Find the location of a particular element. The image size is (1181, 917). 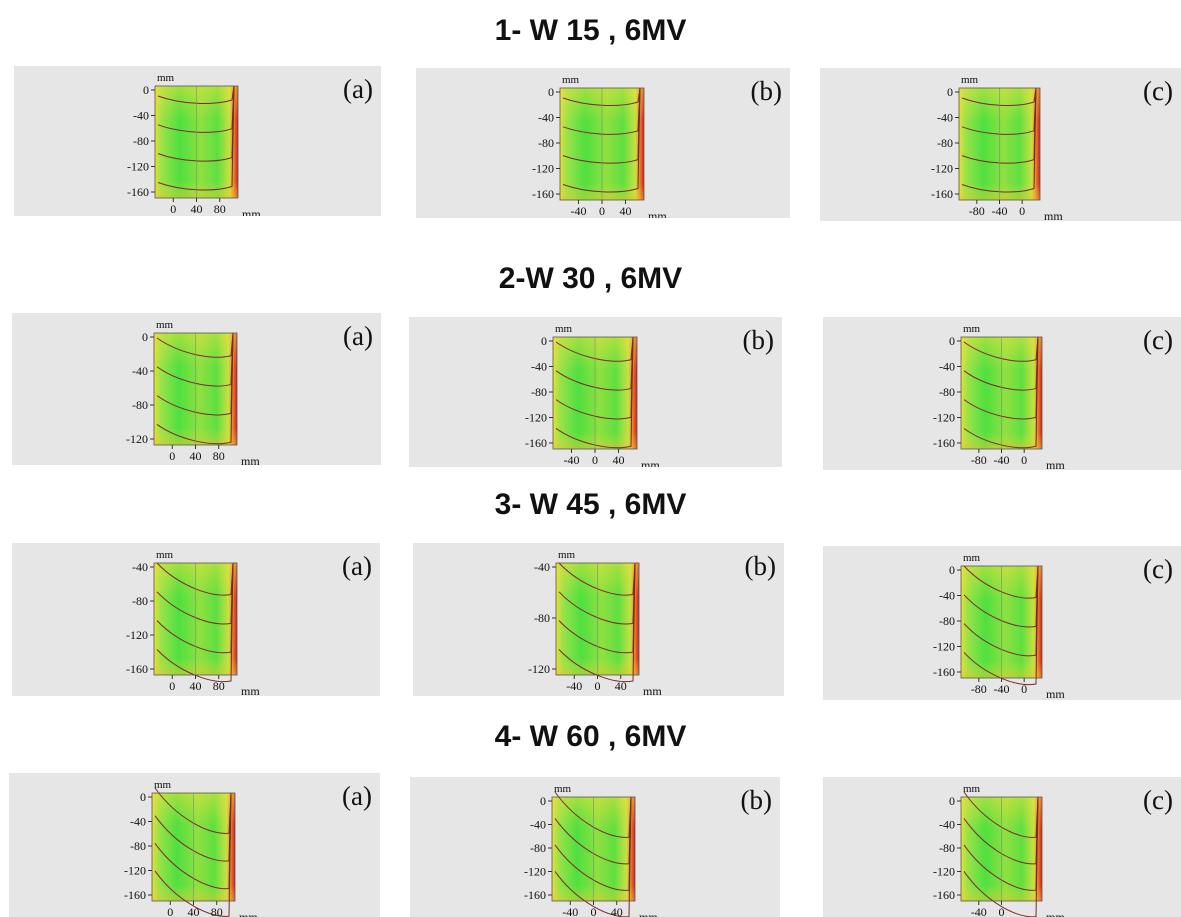

dose-panel: 0 -40 -80 -120 -160 mm 0 40 80 mm (a) is located at coordinates (197, 141).